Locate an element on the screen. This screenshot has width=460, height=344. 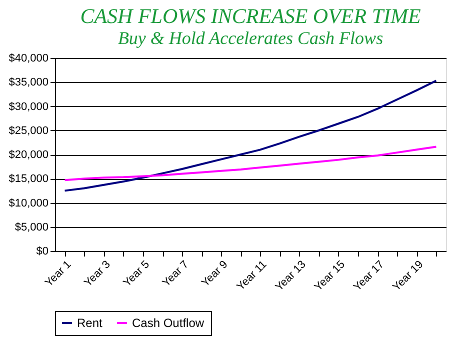
x-tick-label: Year 5 is located at coordinates (136, 274).